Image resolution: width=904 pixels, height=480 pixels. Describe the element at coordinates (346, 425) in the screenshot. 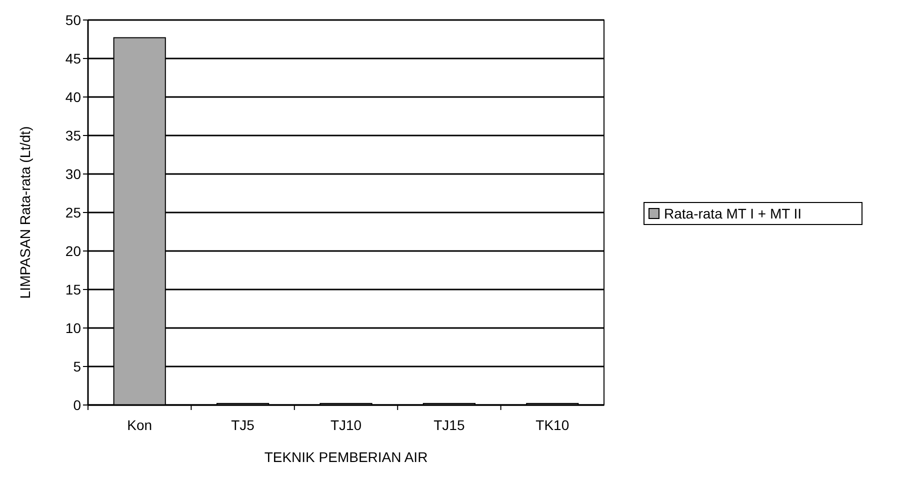

I see `x-tick-label: TJ10` at that location.